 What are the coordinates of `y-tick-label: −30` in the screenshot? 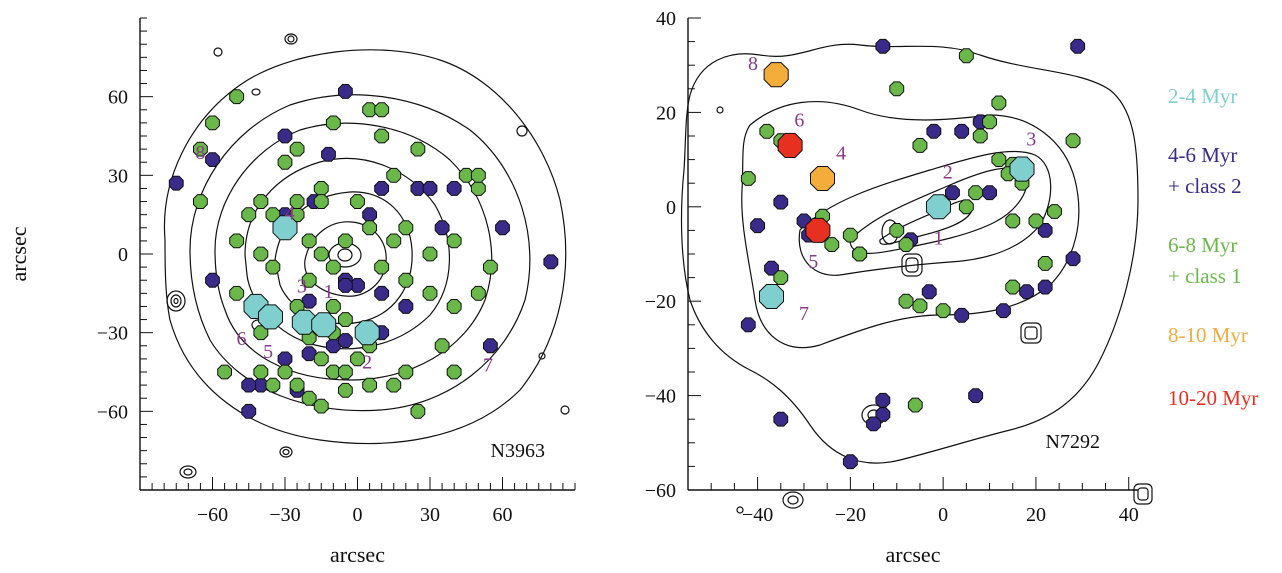 It's located at (112, 334).